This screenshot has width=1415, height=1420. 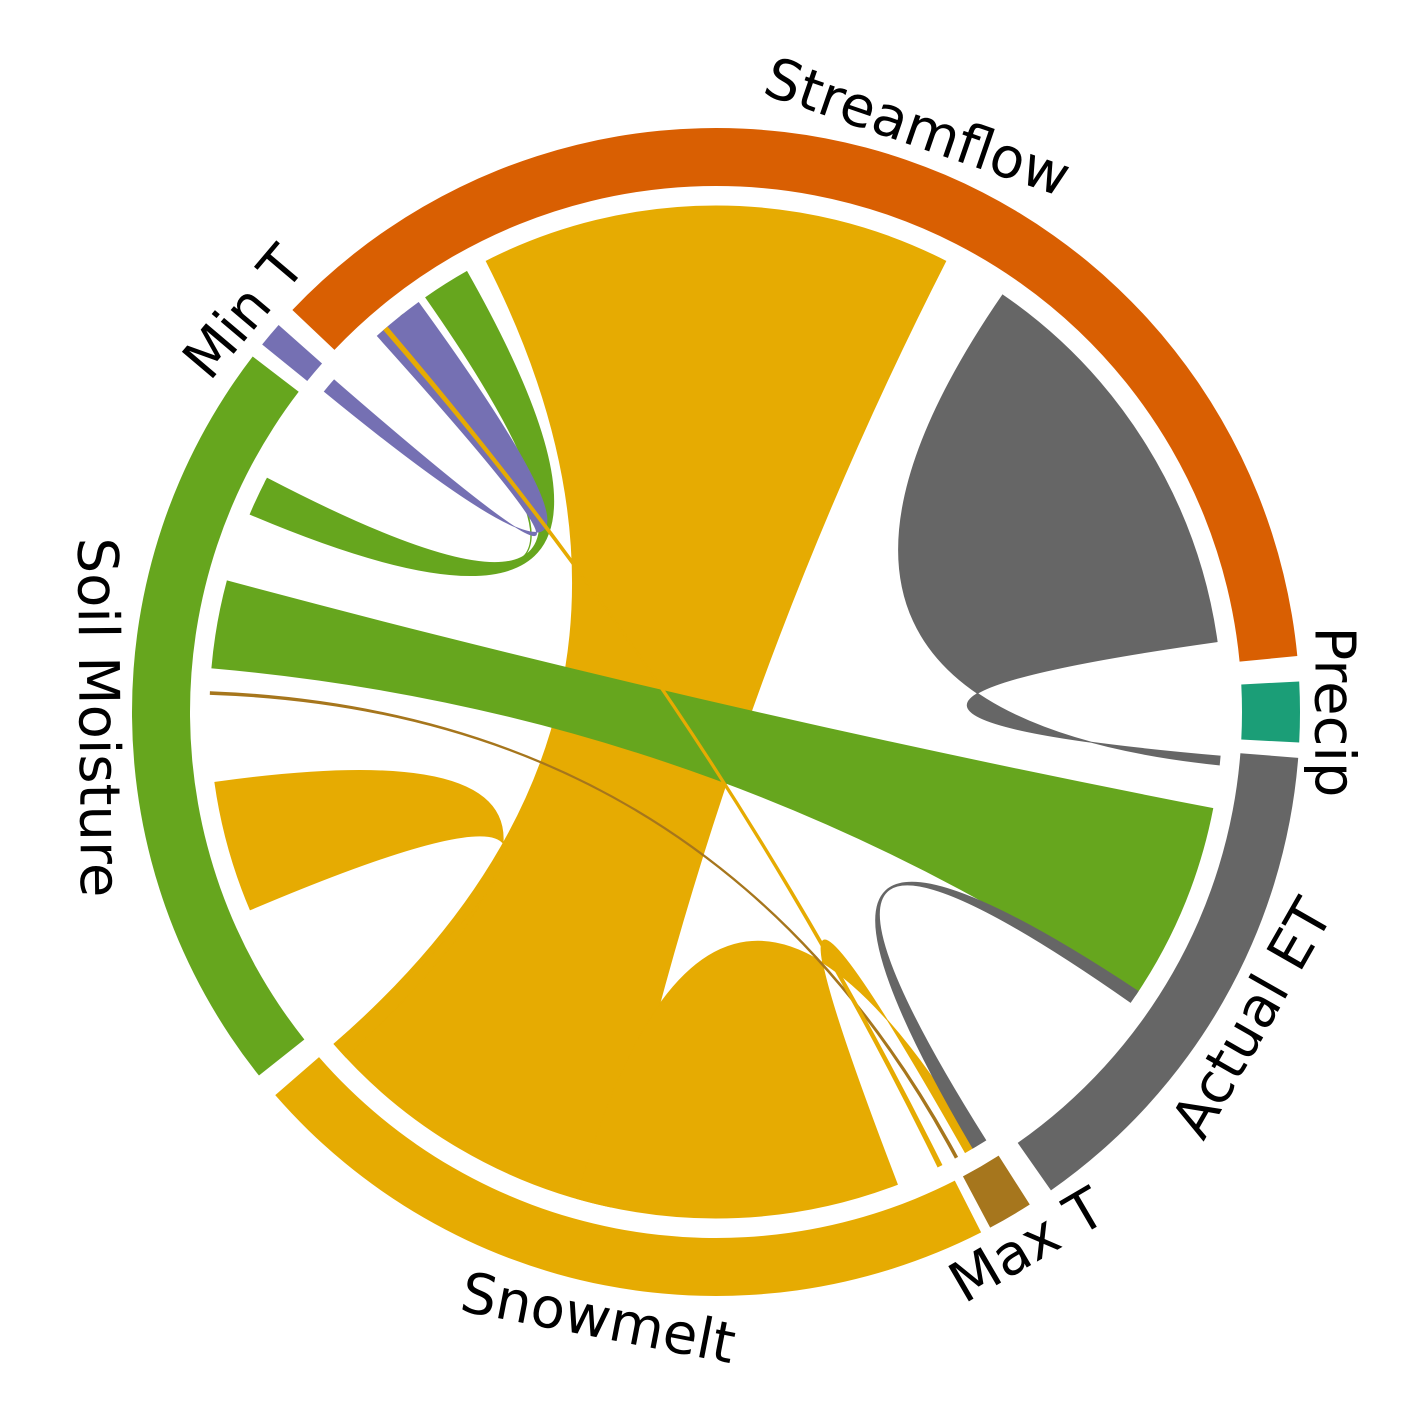 I want to click on node-label-max_t: Max T, so click(x=1027, y=1245).